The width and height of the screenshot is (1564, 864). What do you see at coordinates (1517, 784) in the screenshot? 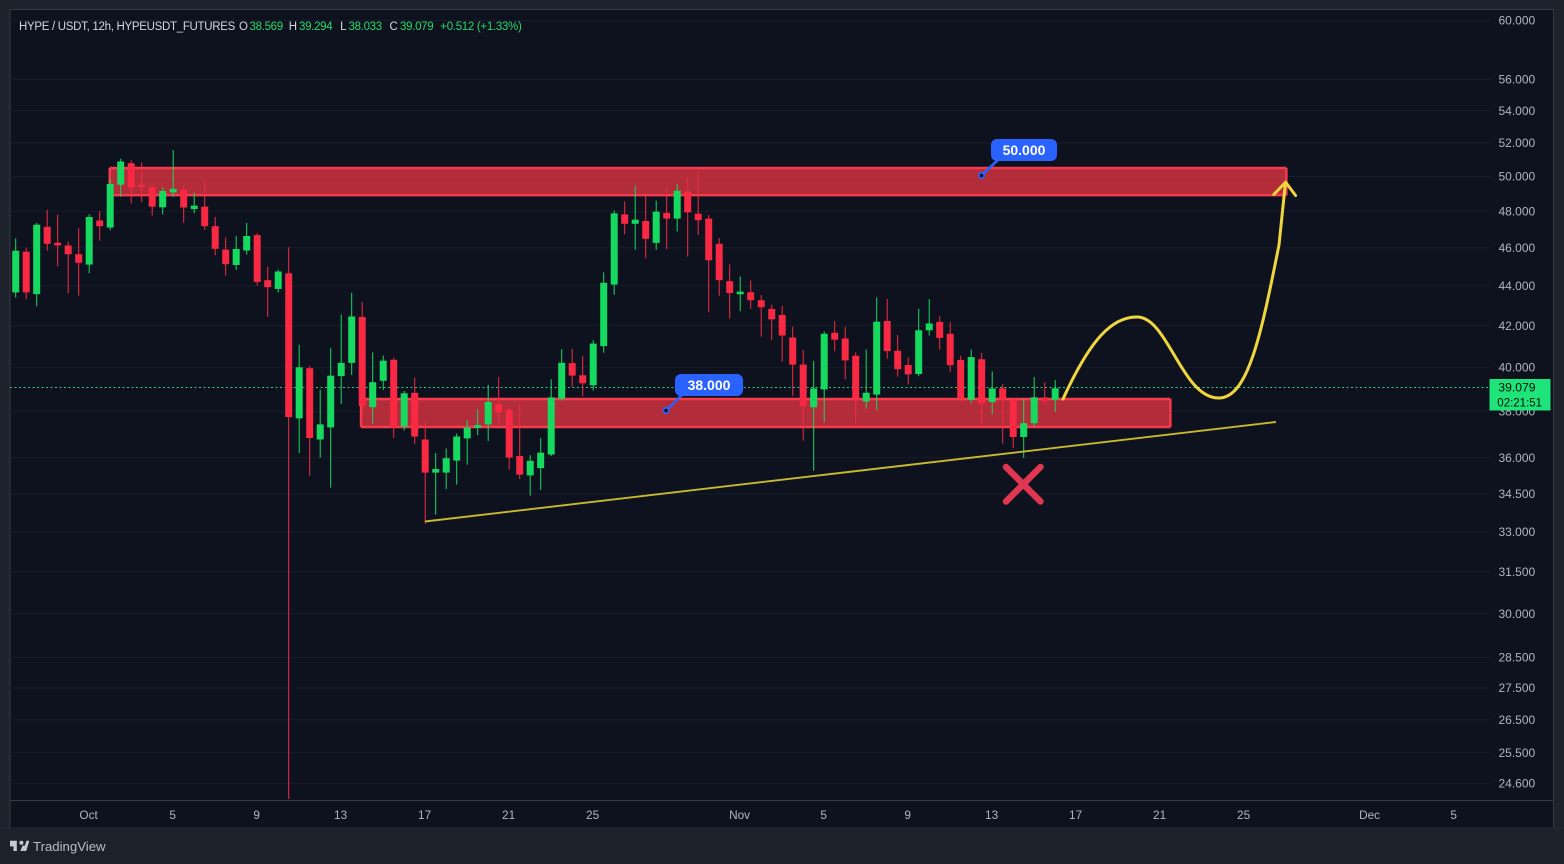
I see `svg-text: 24.600` at bounding box center [1517, 784].